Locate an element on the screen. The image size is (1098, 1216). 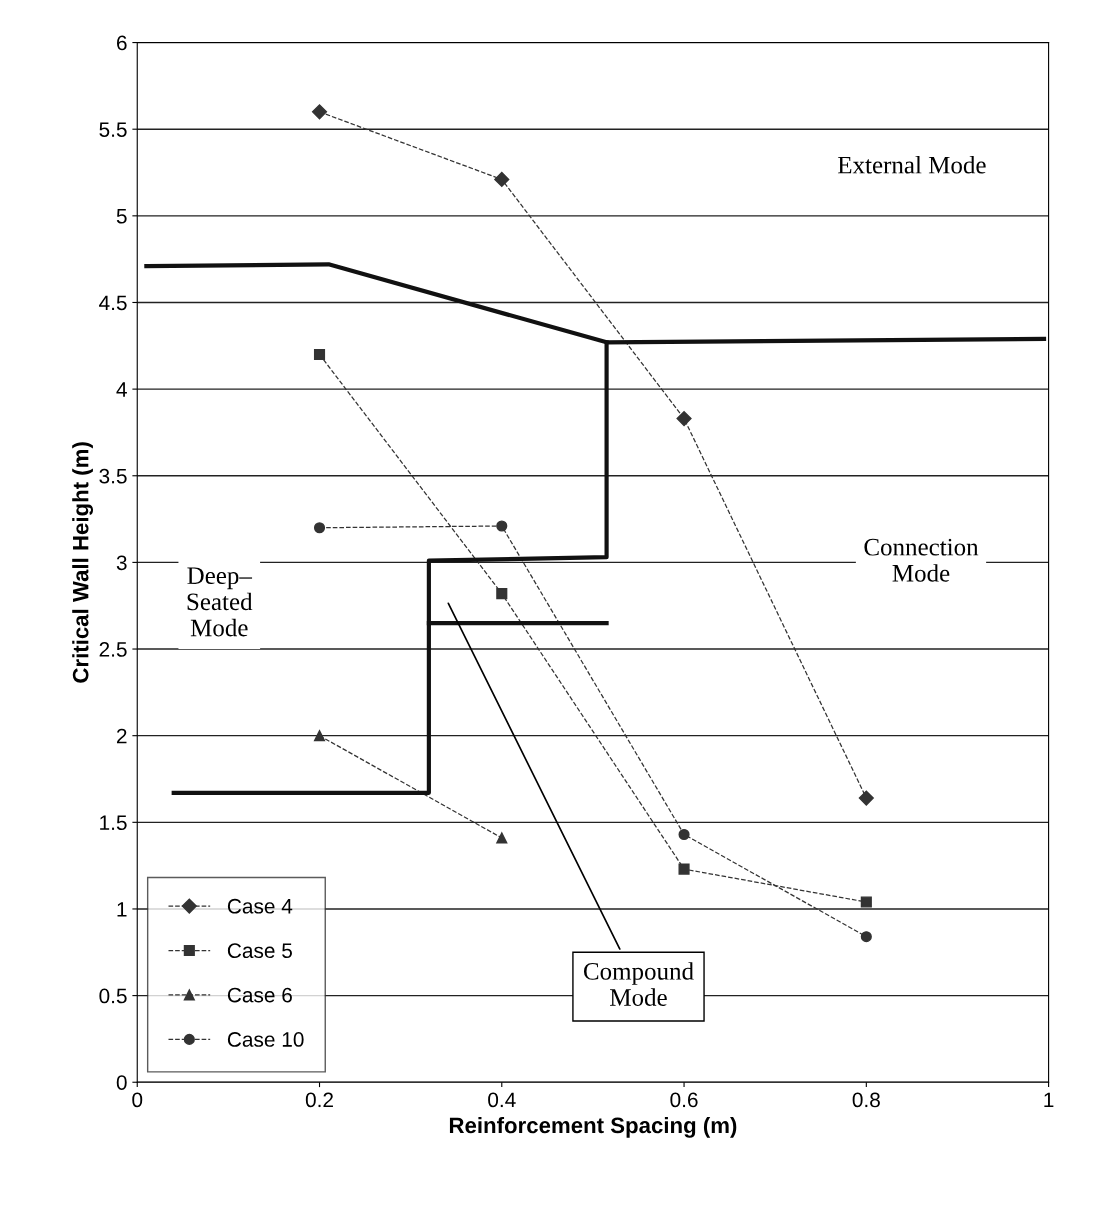
y-tick-label: 2.5 is located at coordinates (113, 649).